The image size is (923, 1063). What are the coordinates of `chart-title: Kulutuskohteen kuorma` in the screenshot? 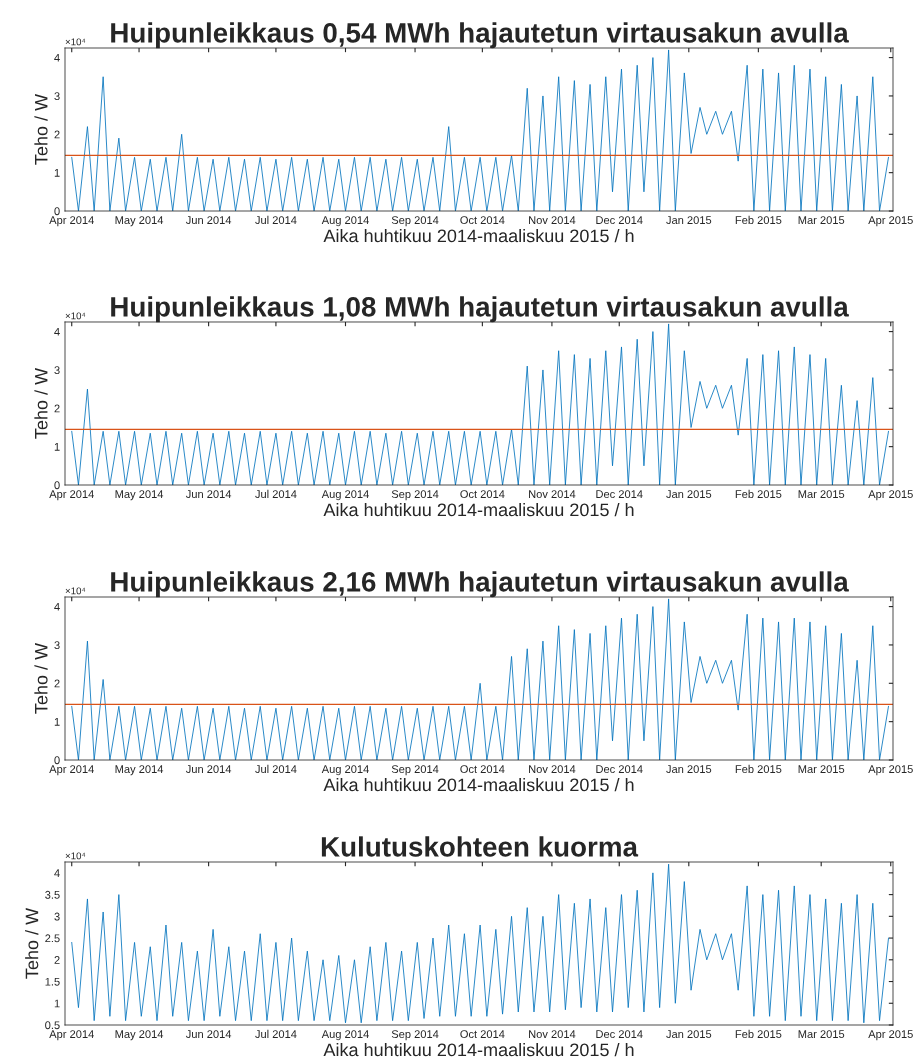 It's located at (480, 846).